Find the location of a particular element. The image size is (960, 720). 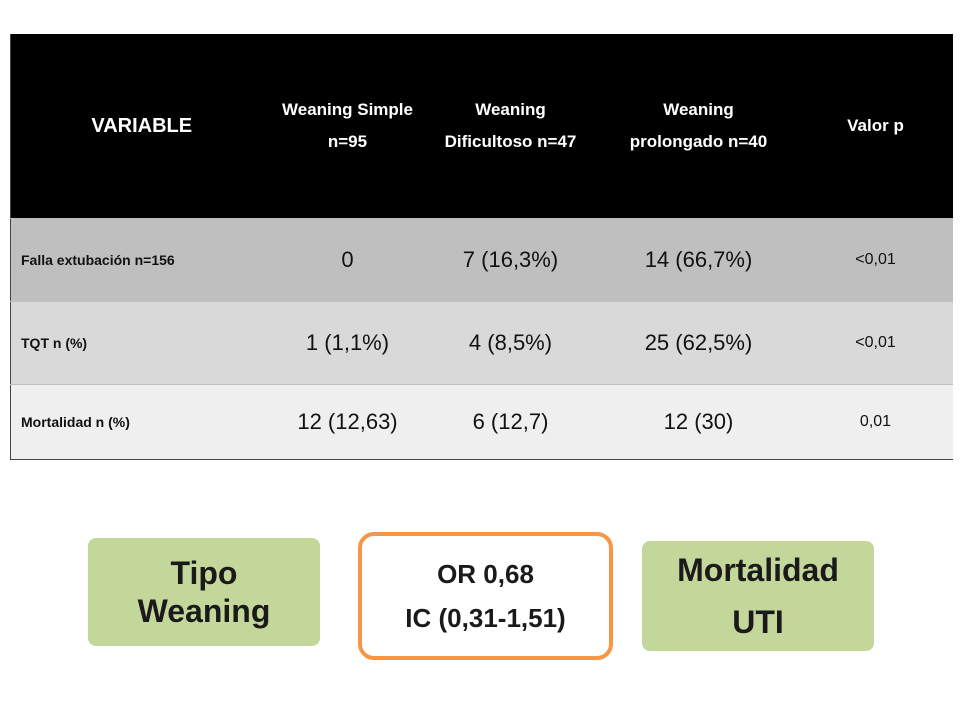

cell-simple: 0 is located at coordinates (347, 260).